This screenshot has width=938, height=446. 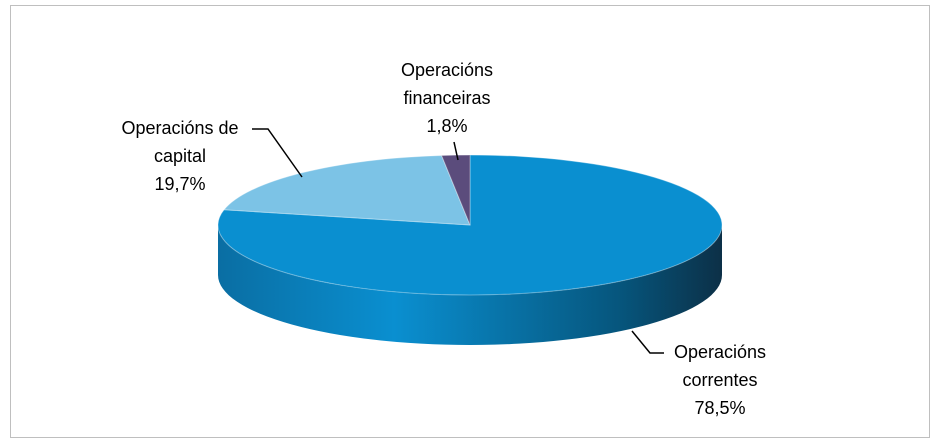 What do you see at coordinates (720, 366) in the screenshot?
I see `category-label: Operacións correntes` at bounding box center [720, 366].